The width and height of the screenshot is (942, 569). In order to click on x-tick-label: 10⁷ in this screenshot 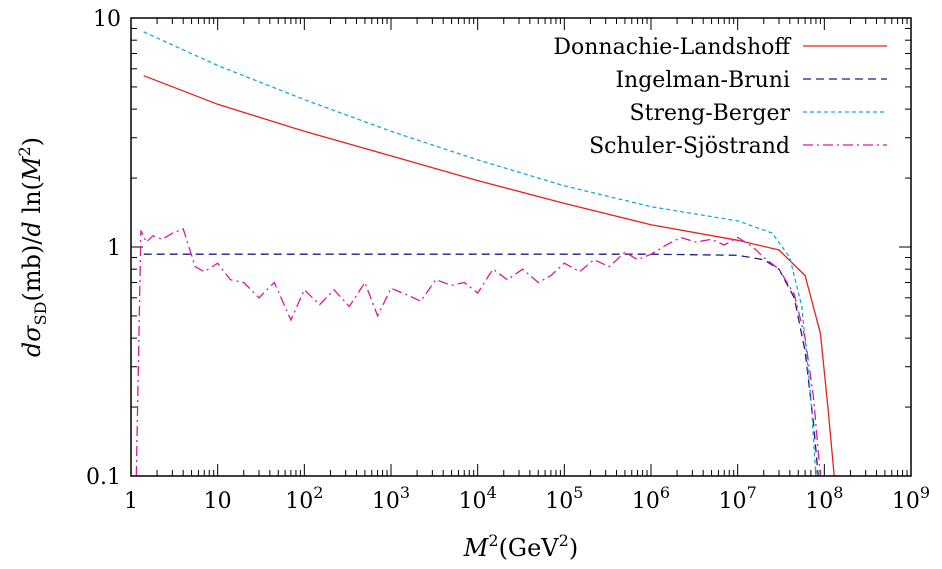, I will do `click(738, 498)`.